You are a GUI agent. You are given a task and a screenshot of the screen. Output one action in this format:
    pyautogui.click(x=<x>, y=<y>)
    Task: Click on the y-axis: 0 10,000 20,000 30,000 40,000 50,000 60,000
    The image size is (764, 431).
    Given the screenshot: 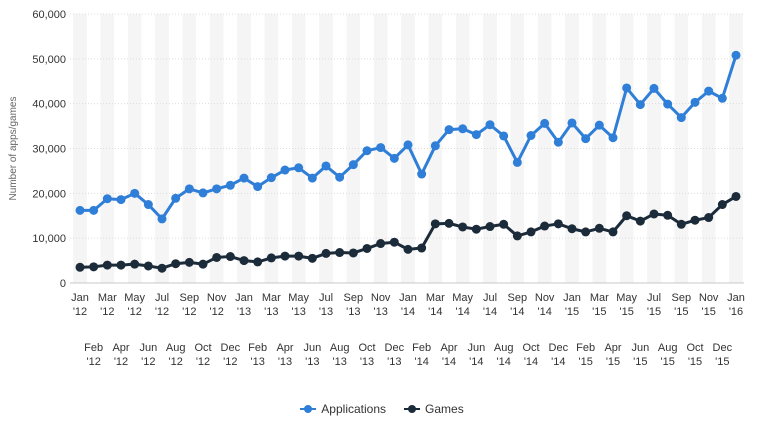 What is the action you would take?
    pyautogui.click(x=49, y=149)
    